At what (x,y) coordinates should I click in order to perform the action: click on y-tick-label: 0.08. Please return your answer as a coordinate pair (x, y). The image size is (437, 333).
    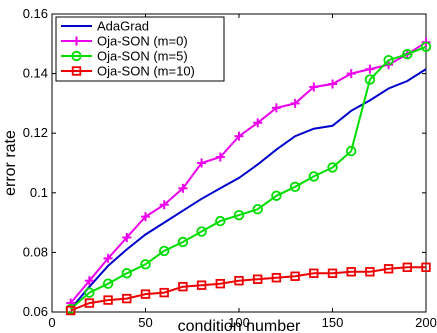
    Looking at the image, I should click on (35, 251).